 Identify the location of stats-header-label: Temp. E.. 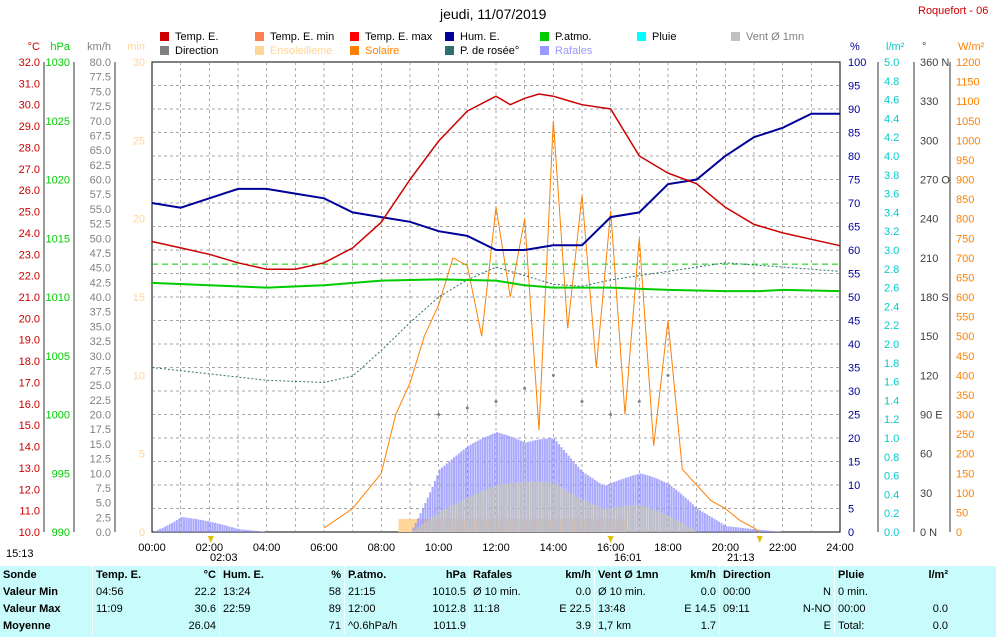
(119, 574).